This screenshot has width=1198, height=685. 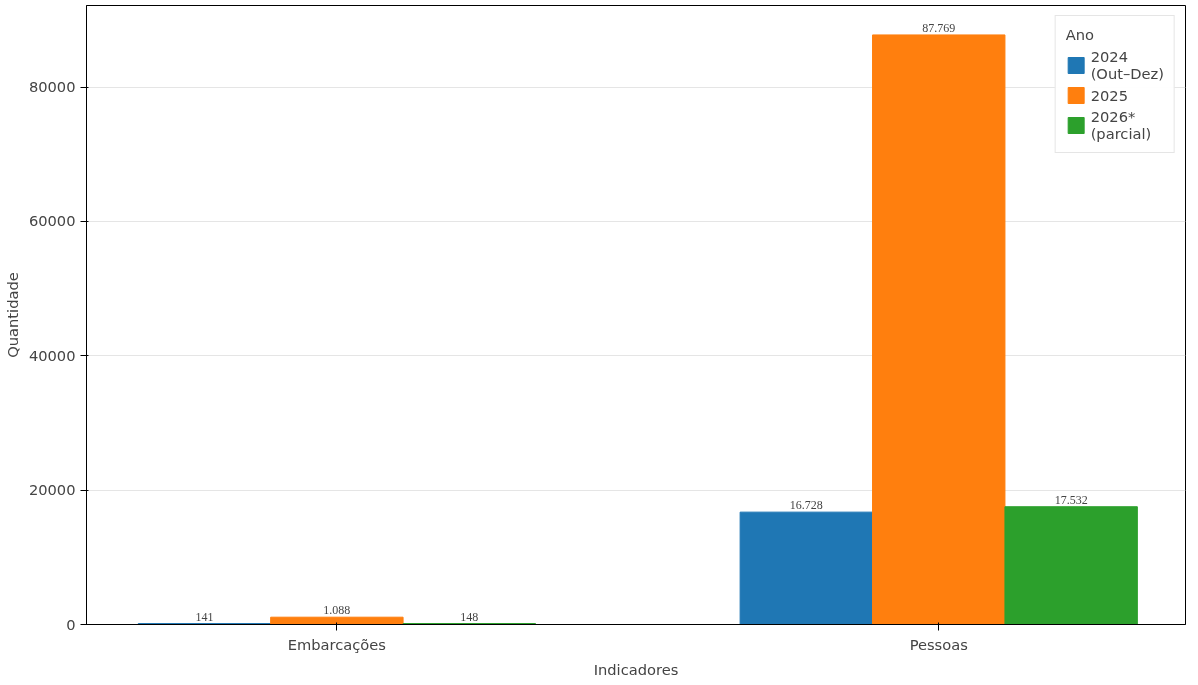 I want to click on y-tick-label: 0, so click(x=71, y=624).